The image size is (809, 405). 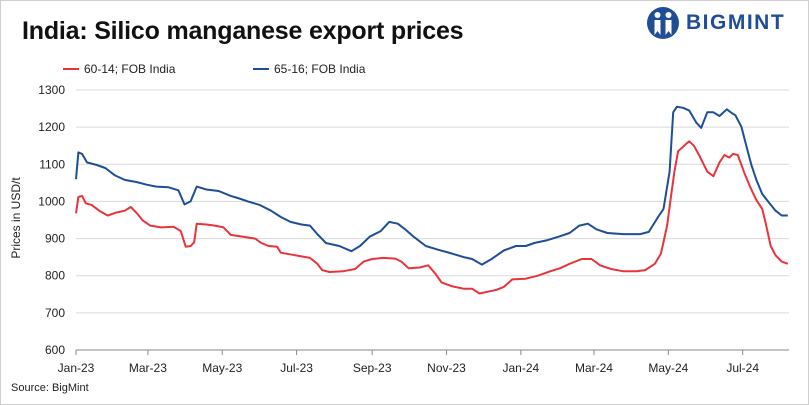 I want to click on x-tick-label: Nov-23, so click(x=446, y=368).